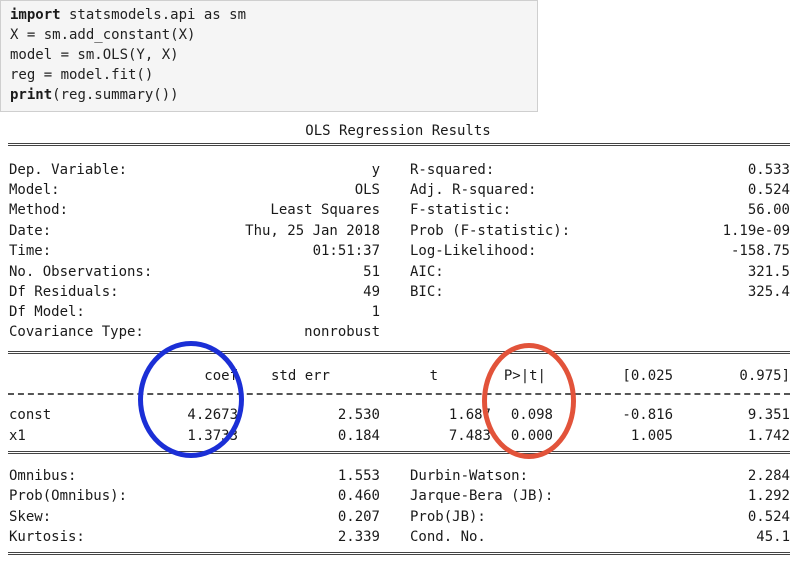 This screenshot has height=562, width=796. What do you see at coordinates (103, 35) in the screenshot?
I see `code-line-2: X = sm.add_constant(X)` at bounding box center [103, 35].